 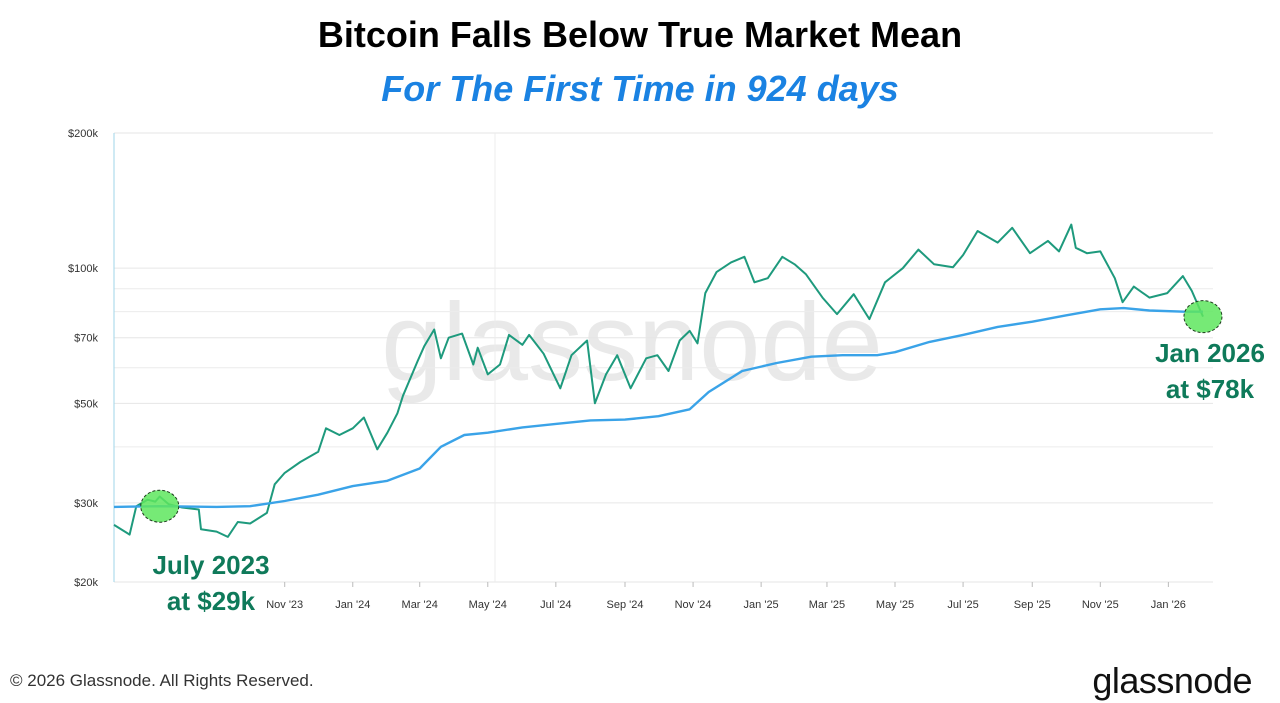 I want to click on x-tick-label: Jan '24, so click(x=352, y=605).